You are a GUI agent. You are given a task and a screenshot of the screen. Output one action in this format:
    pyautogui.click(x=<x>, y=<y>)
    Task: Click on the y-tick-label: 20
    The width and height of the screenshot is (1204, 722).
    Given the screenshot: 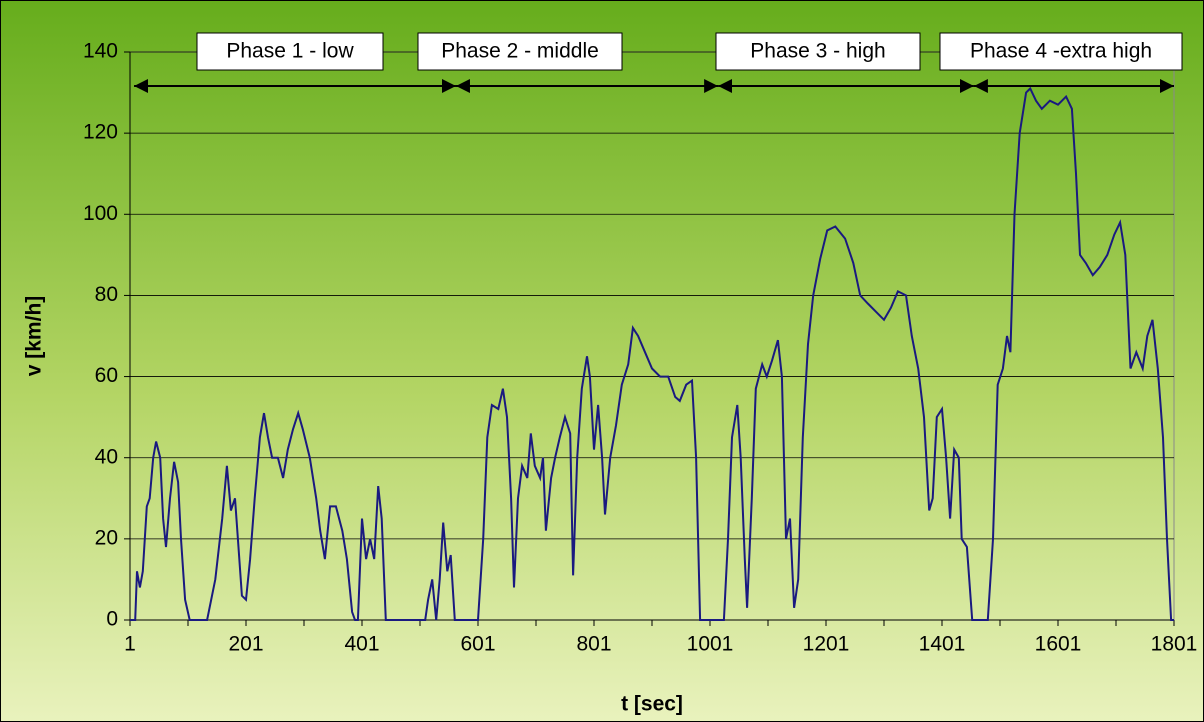 What is the action you would take?
    pyautogui.click(x=106, y=537)
    